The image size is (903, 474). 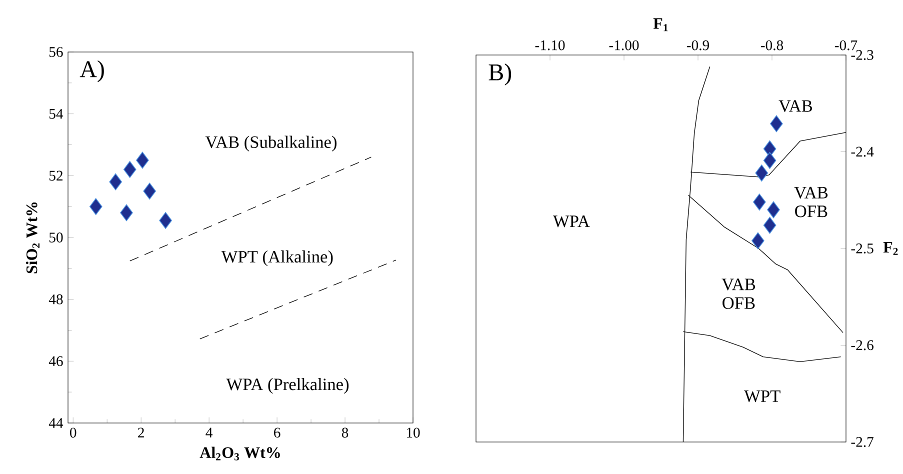 I want to click on y-tick-label: 52, so click(x=55, y=175).